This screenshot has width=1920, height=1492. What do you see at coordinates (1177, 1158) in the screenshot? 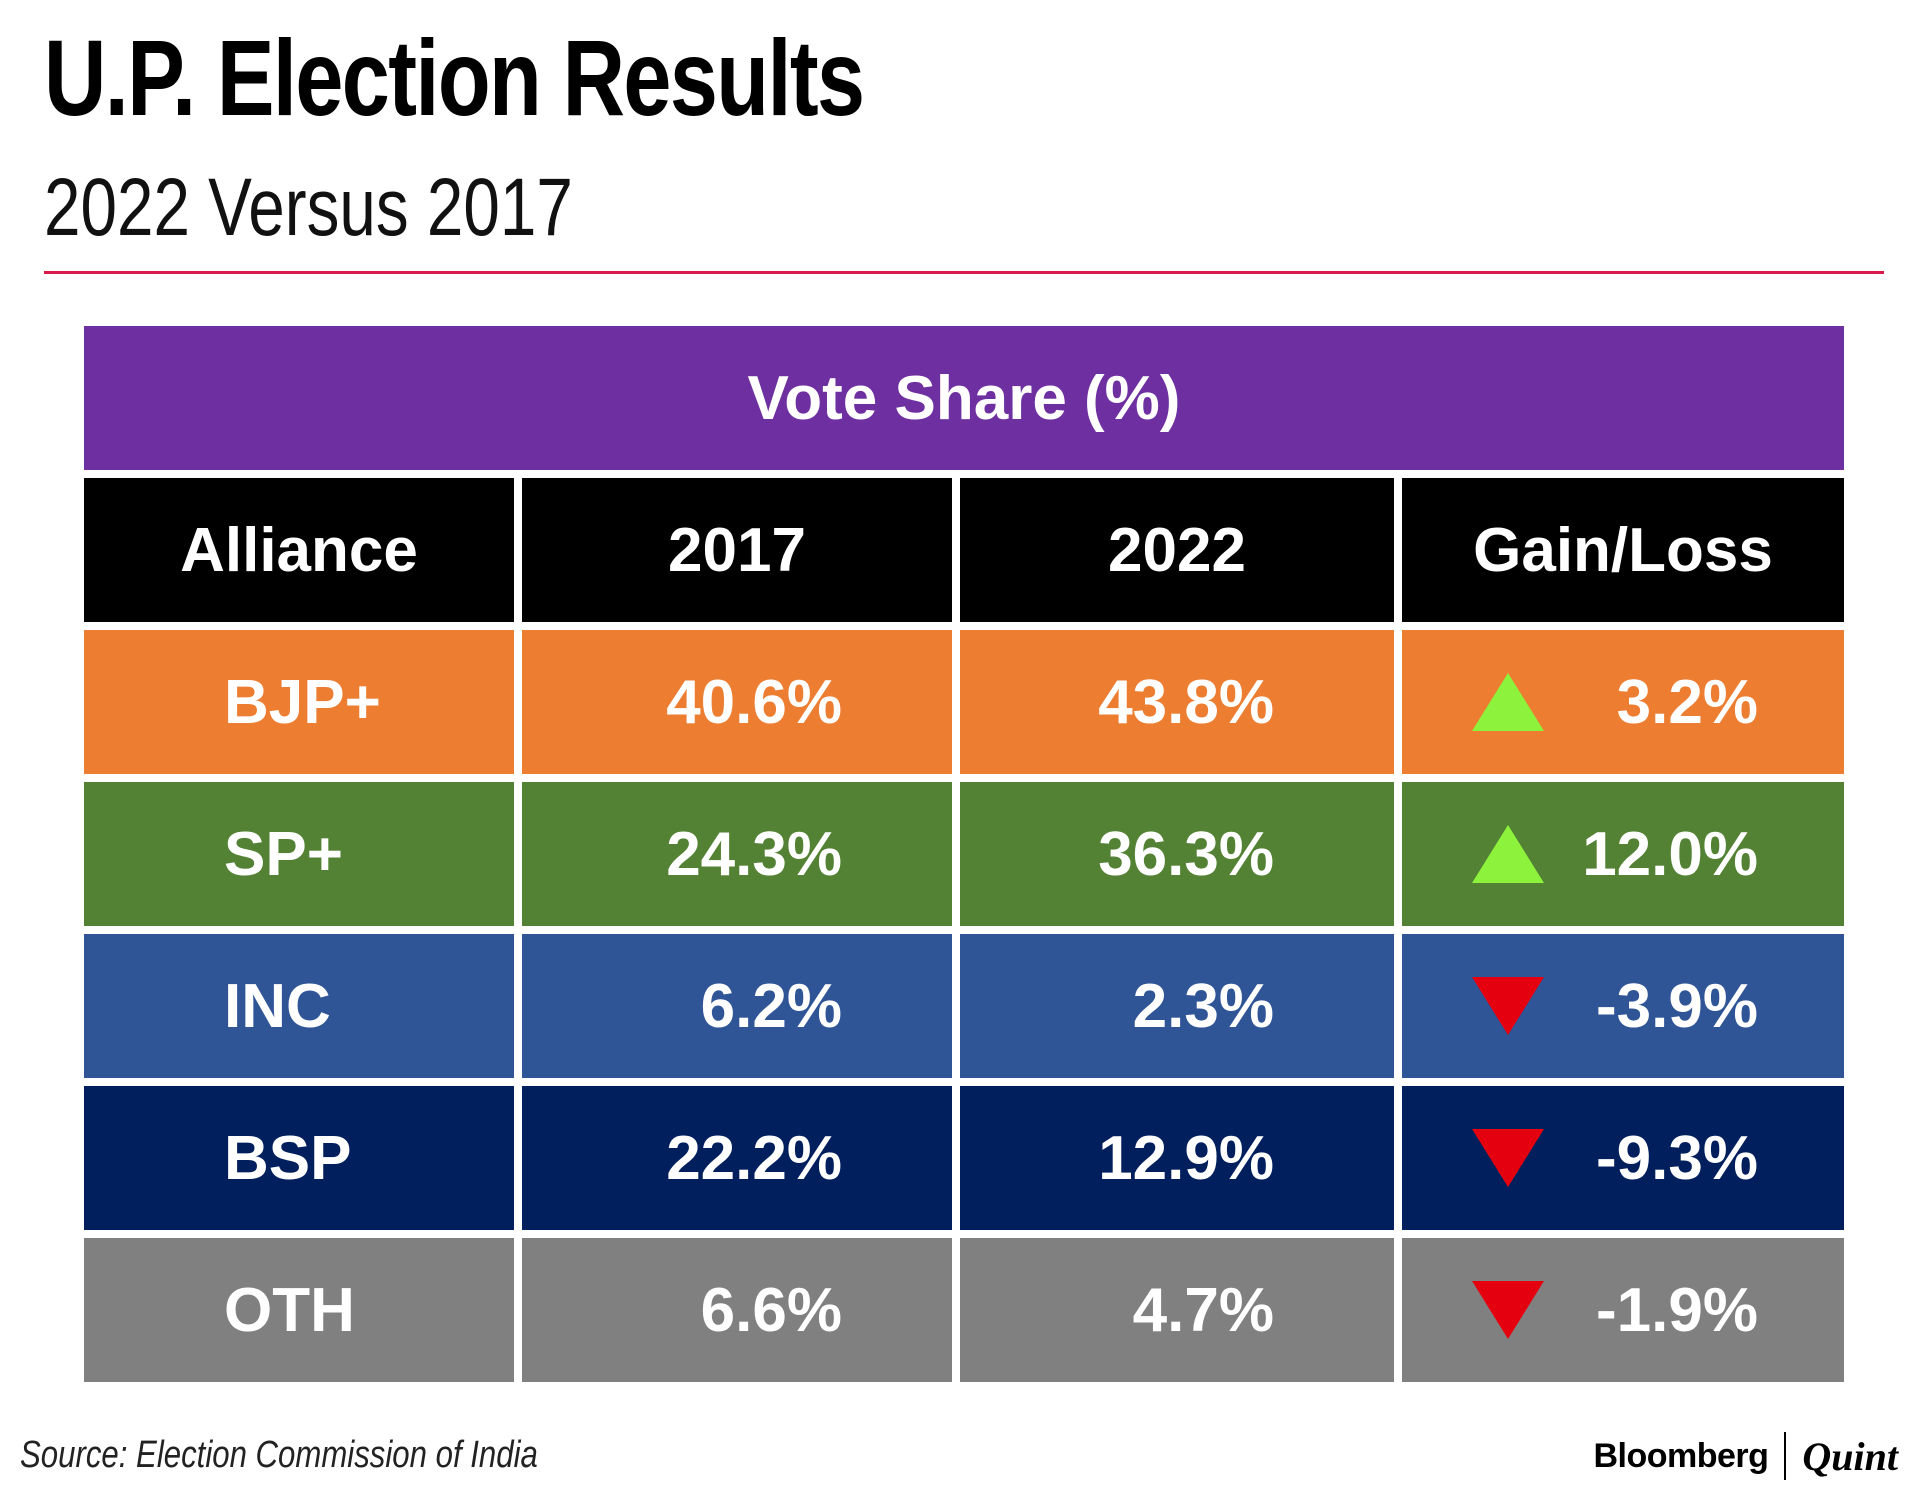
I see `value-2022-cell: 12.9%` at bounding box center [1177, 1158].